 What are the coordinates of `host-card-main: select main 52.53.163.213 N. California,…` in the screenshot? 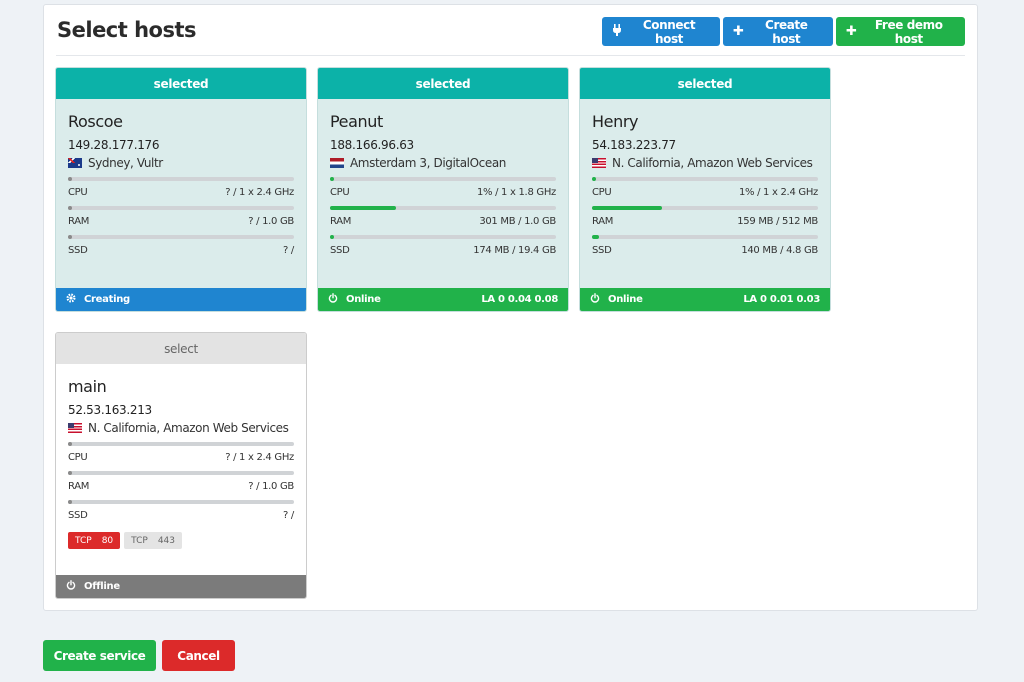 It's located at (181, 465).